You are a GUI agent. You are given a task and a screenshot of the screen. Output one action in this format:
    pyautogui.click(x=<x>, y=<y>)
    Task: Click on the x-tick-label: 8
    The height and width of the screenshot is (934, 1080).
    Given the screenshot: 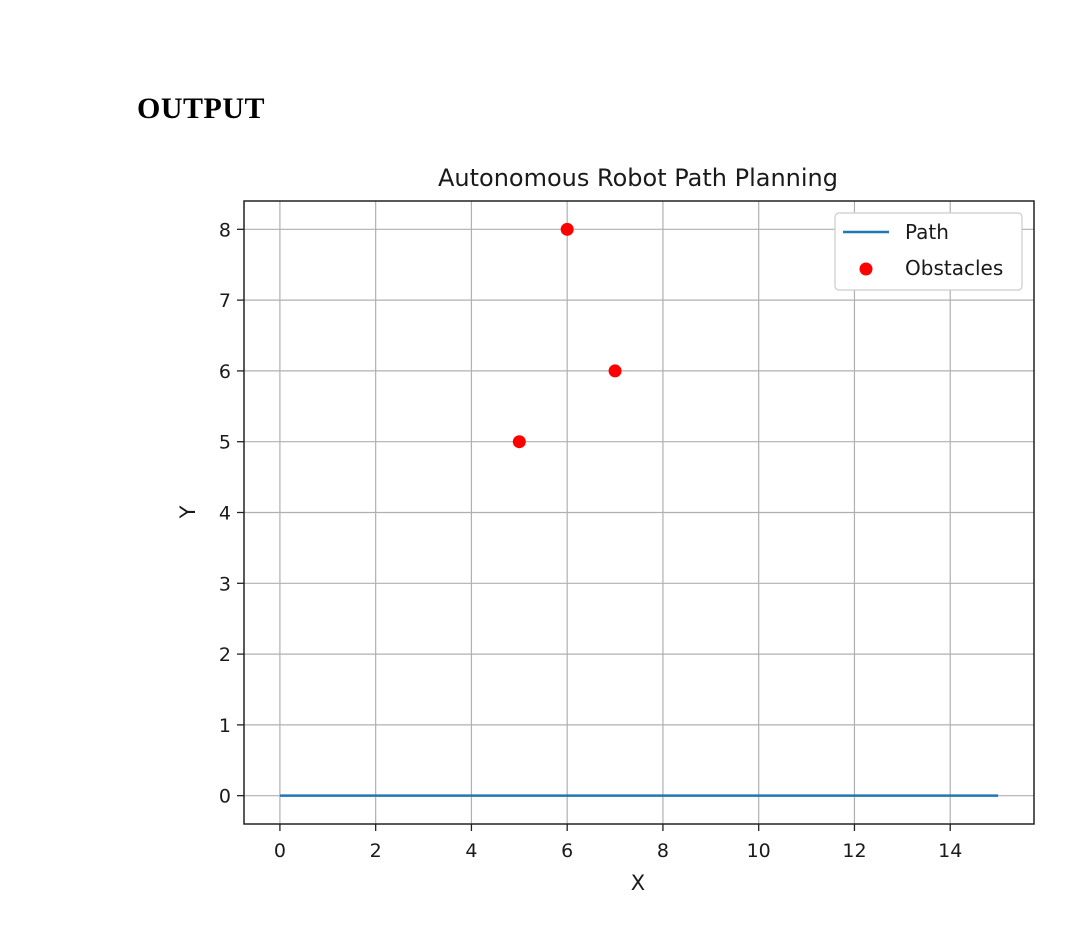 What is the action you would take?
    pyautogui.click(x=663, y=851)
    